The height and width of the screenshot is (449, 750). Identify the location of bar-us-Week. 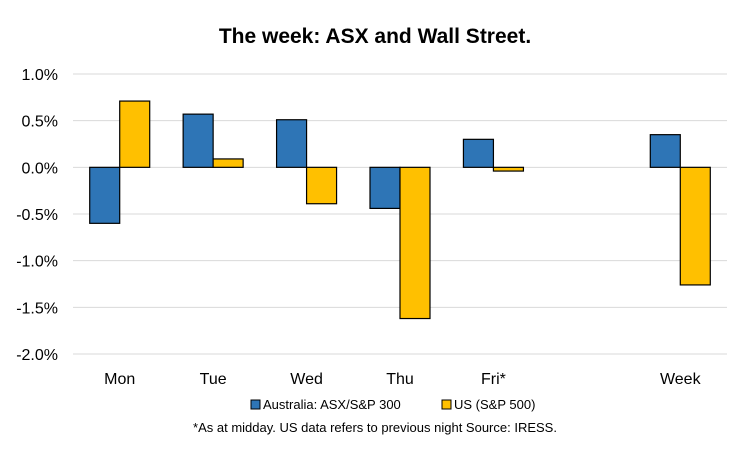
(695, 226).